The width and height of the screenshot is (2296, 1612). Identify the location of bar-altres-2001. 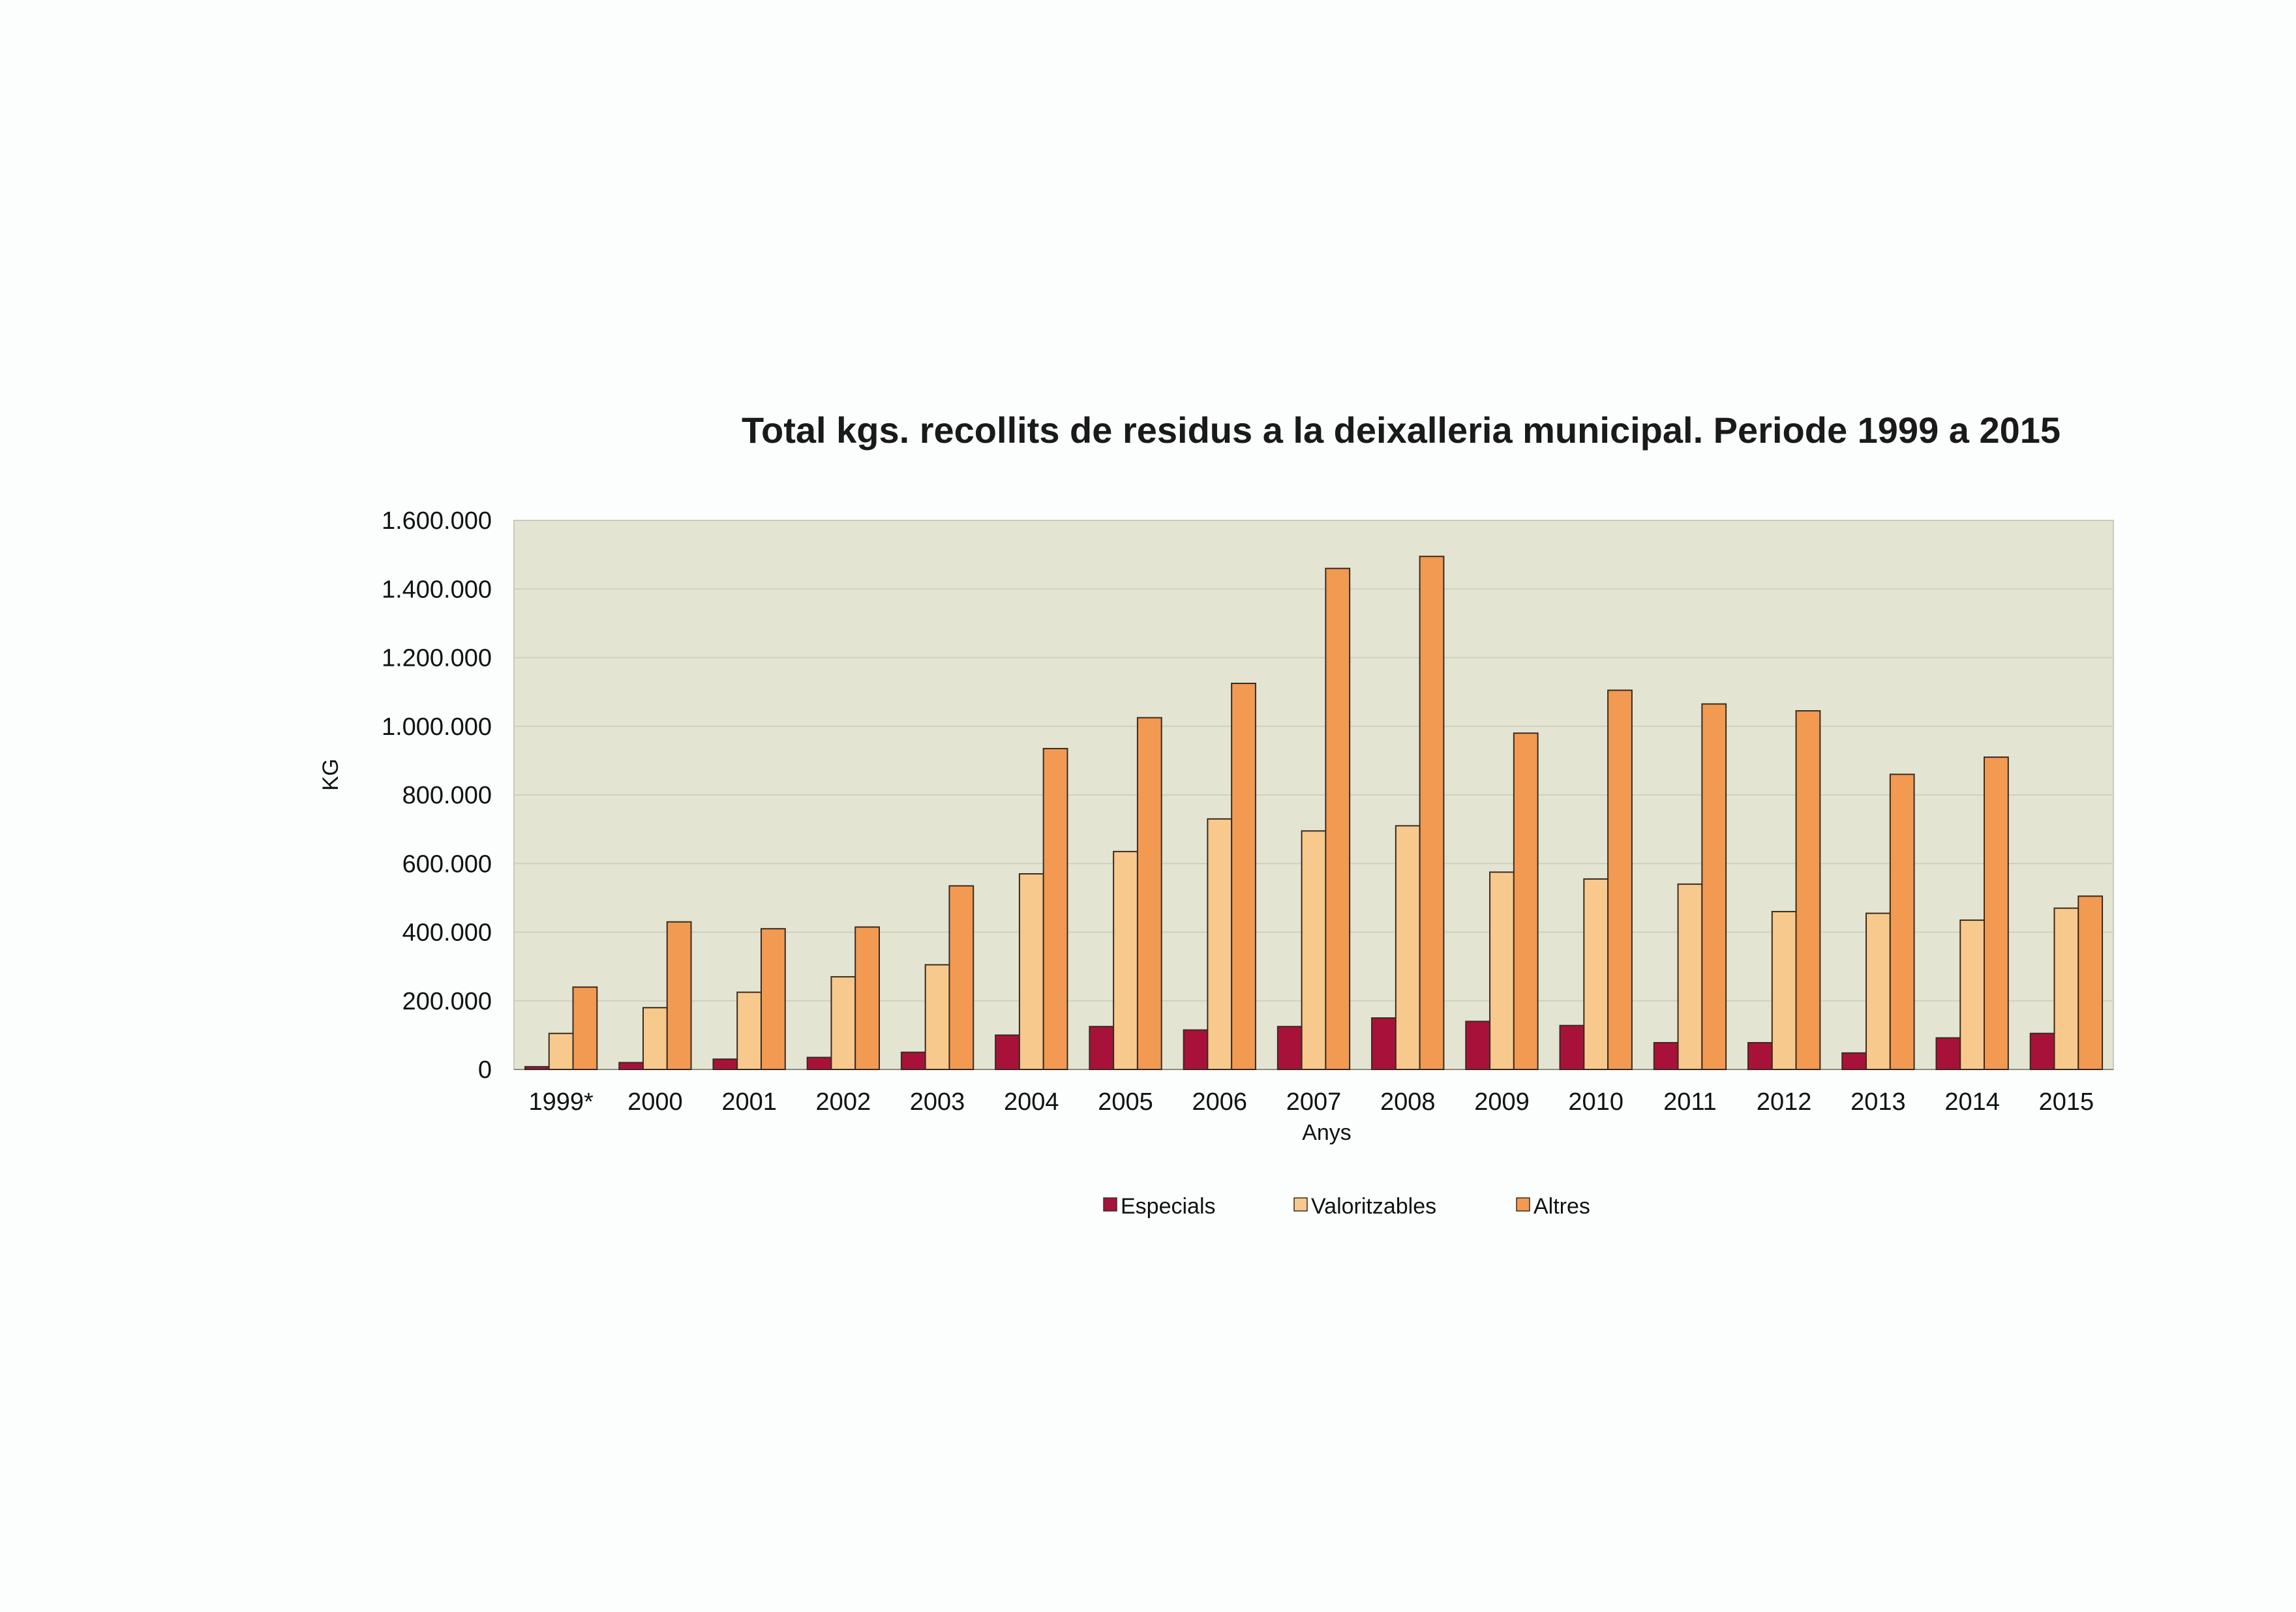
(773, 999).